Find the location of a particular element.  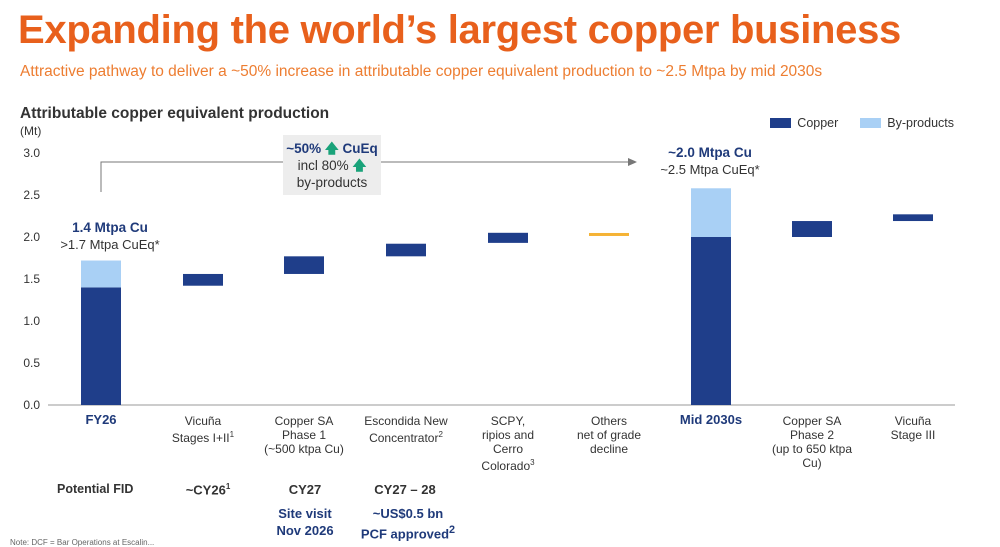

growth-callout: ~50% 🡅 CuEq incl 80% 🡅 by-products is located at coordinates (332, 165).